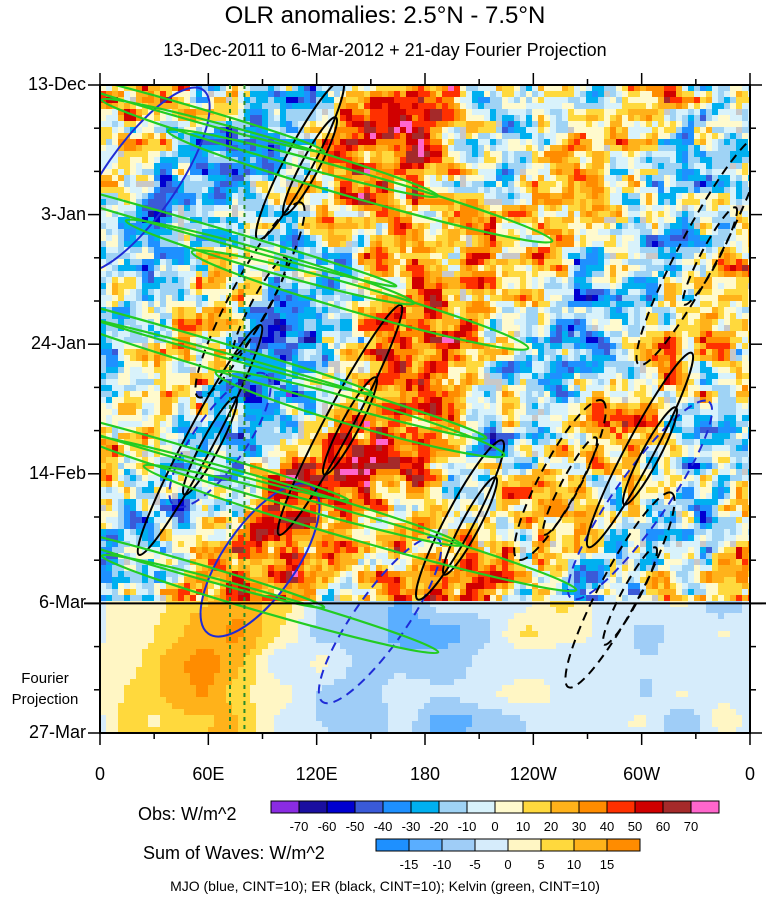 Image resolution: width=770 pixels, height=899 pixels. I want to click on y-tick-label: 24-Jan, so click(58, 343).